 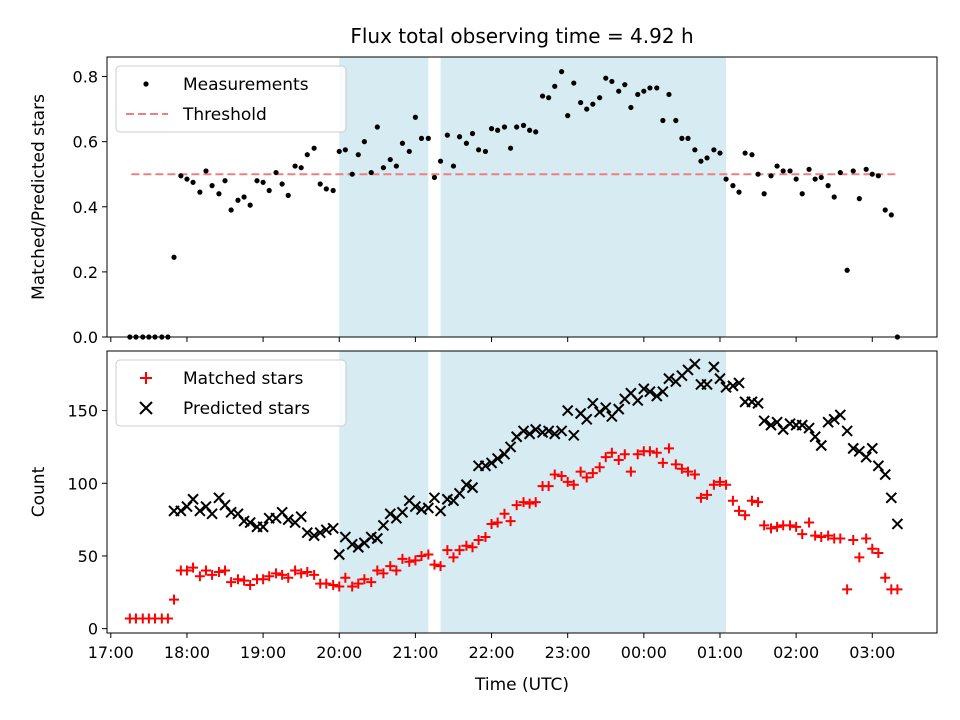 What do you see at coordinates (246, 85) in the screenshot?
I see `legend-label: Measurements` at bounding box center [246, 85].